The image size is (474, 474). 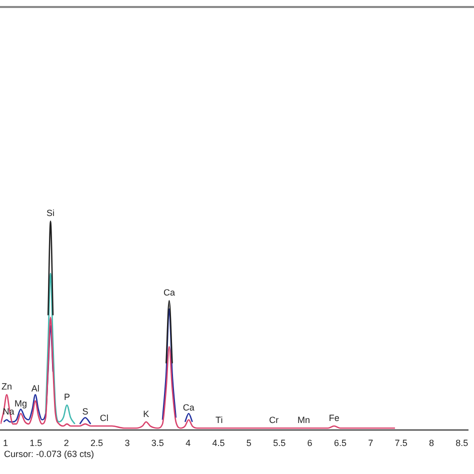 I want to click on x-tick-label: 4.5, so click(x=218, y=443).